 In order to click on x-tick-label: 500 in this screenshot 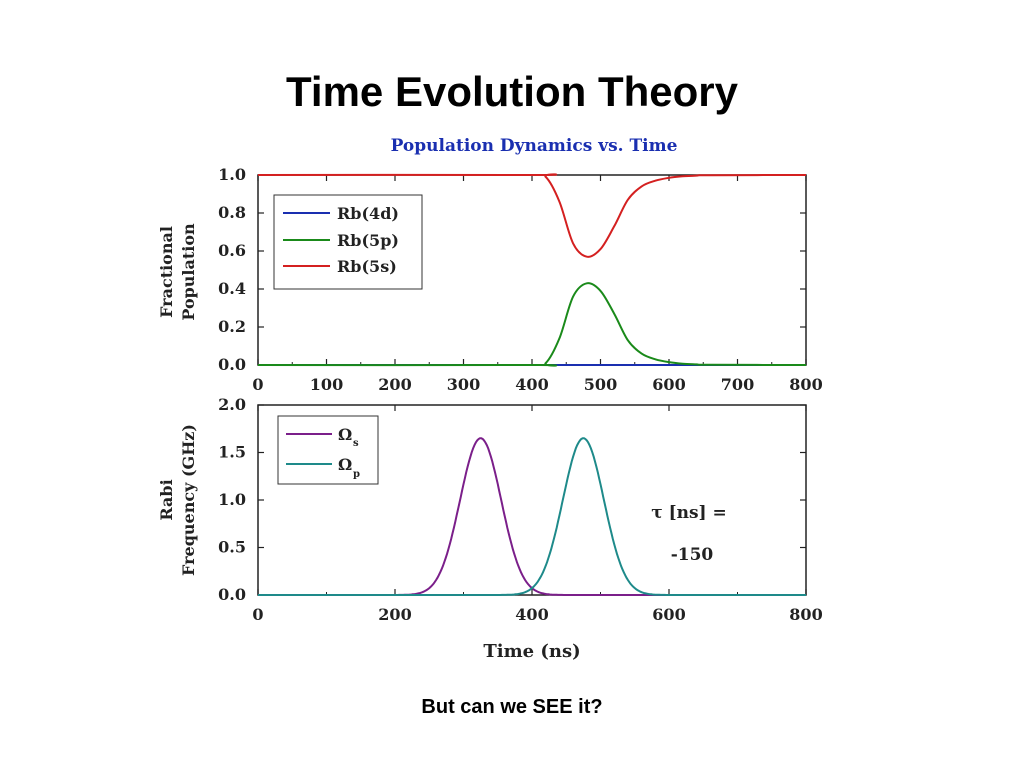, I will do `click(600, 384)`.